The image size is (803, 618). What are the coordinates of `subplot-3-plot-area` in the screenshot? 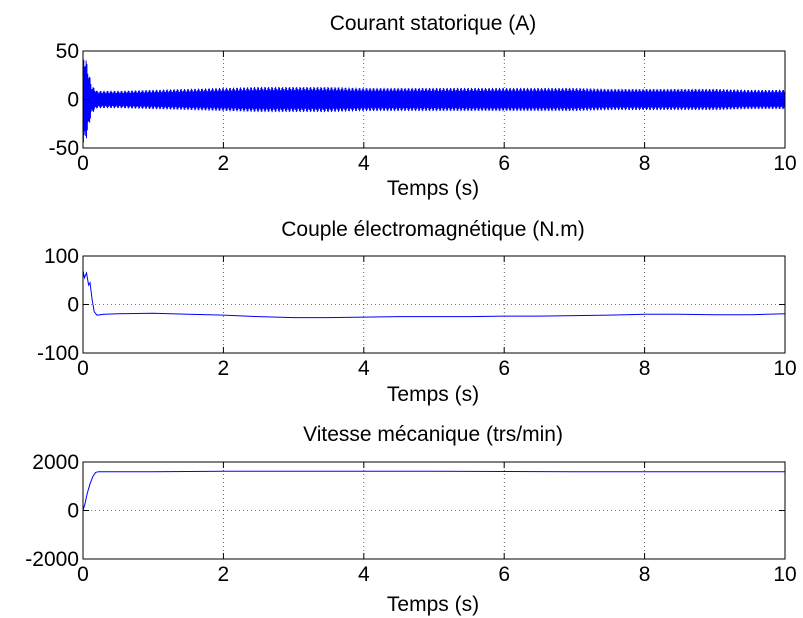 It's located at (433, 490).